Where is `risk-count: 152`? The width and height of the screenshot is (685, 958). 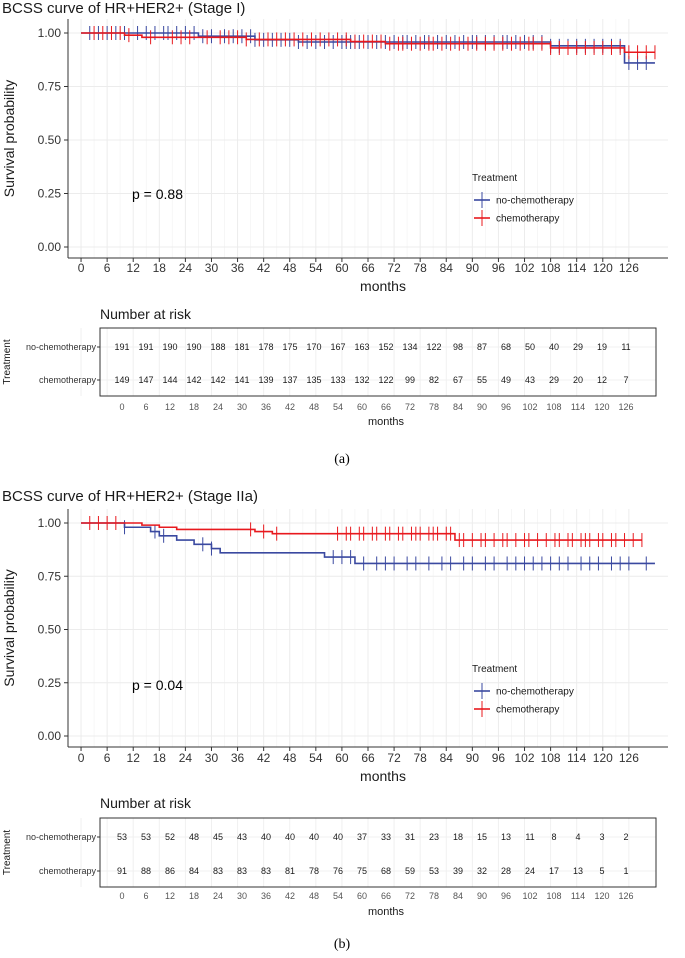
risk-count: 152 is located at coordinates (385, 347).